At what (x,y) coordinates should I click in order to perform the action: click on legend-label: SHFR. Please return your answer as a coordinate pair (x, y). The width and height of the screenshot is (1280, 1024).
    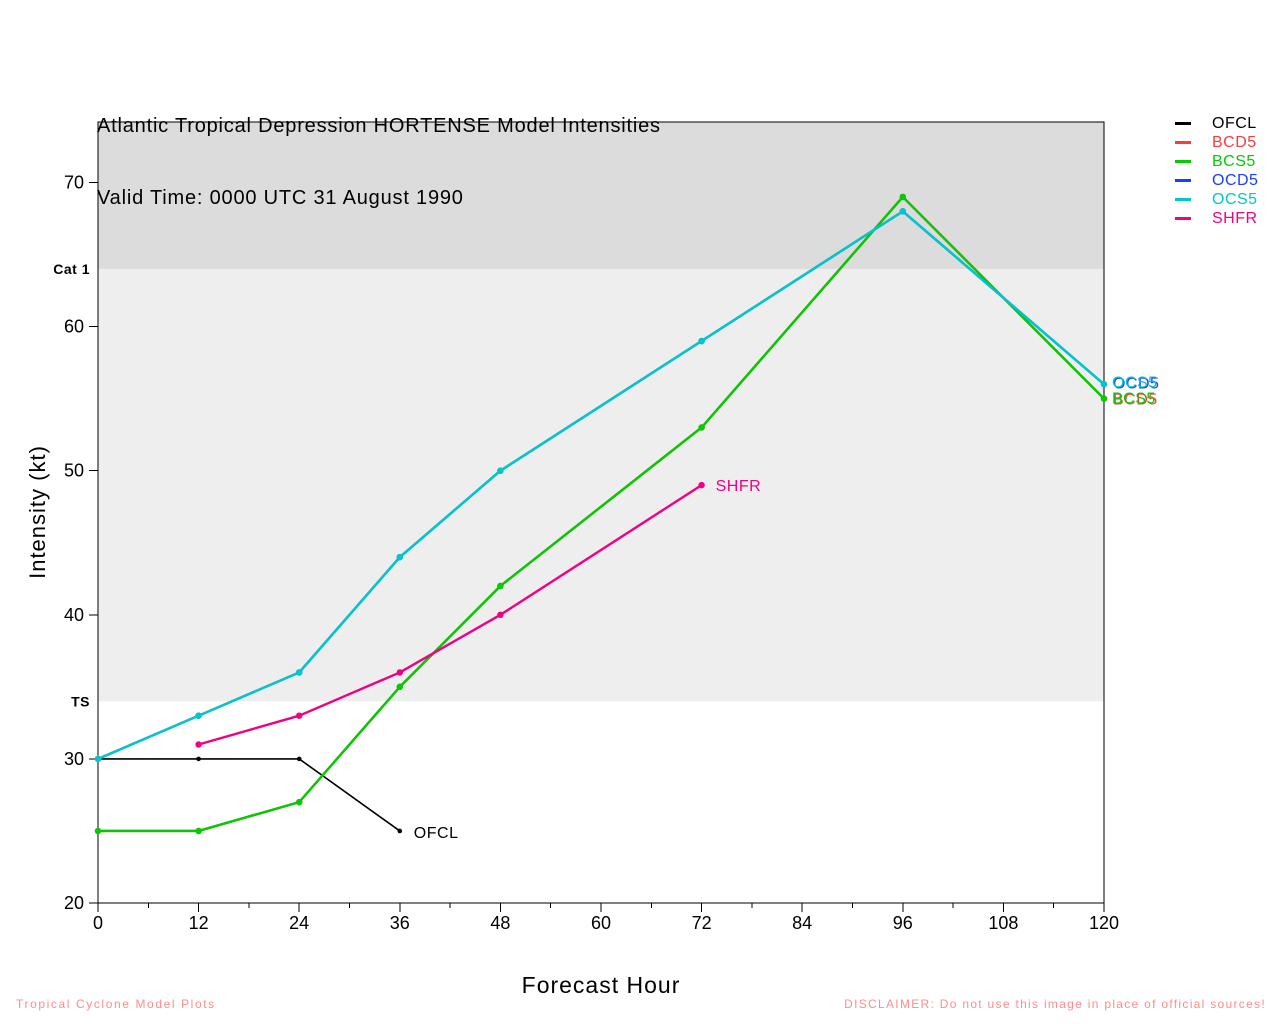
    Looking at the image, I should click on (1235, 218).